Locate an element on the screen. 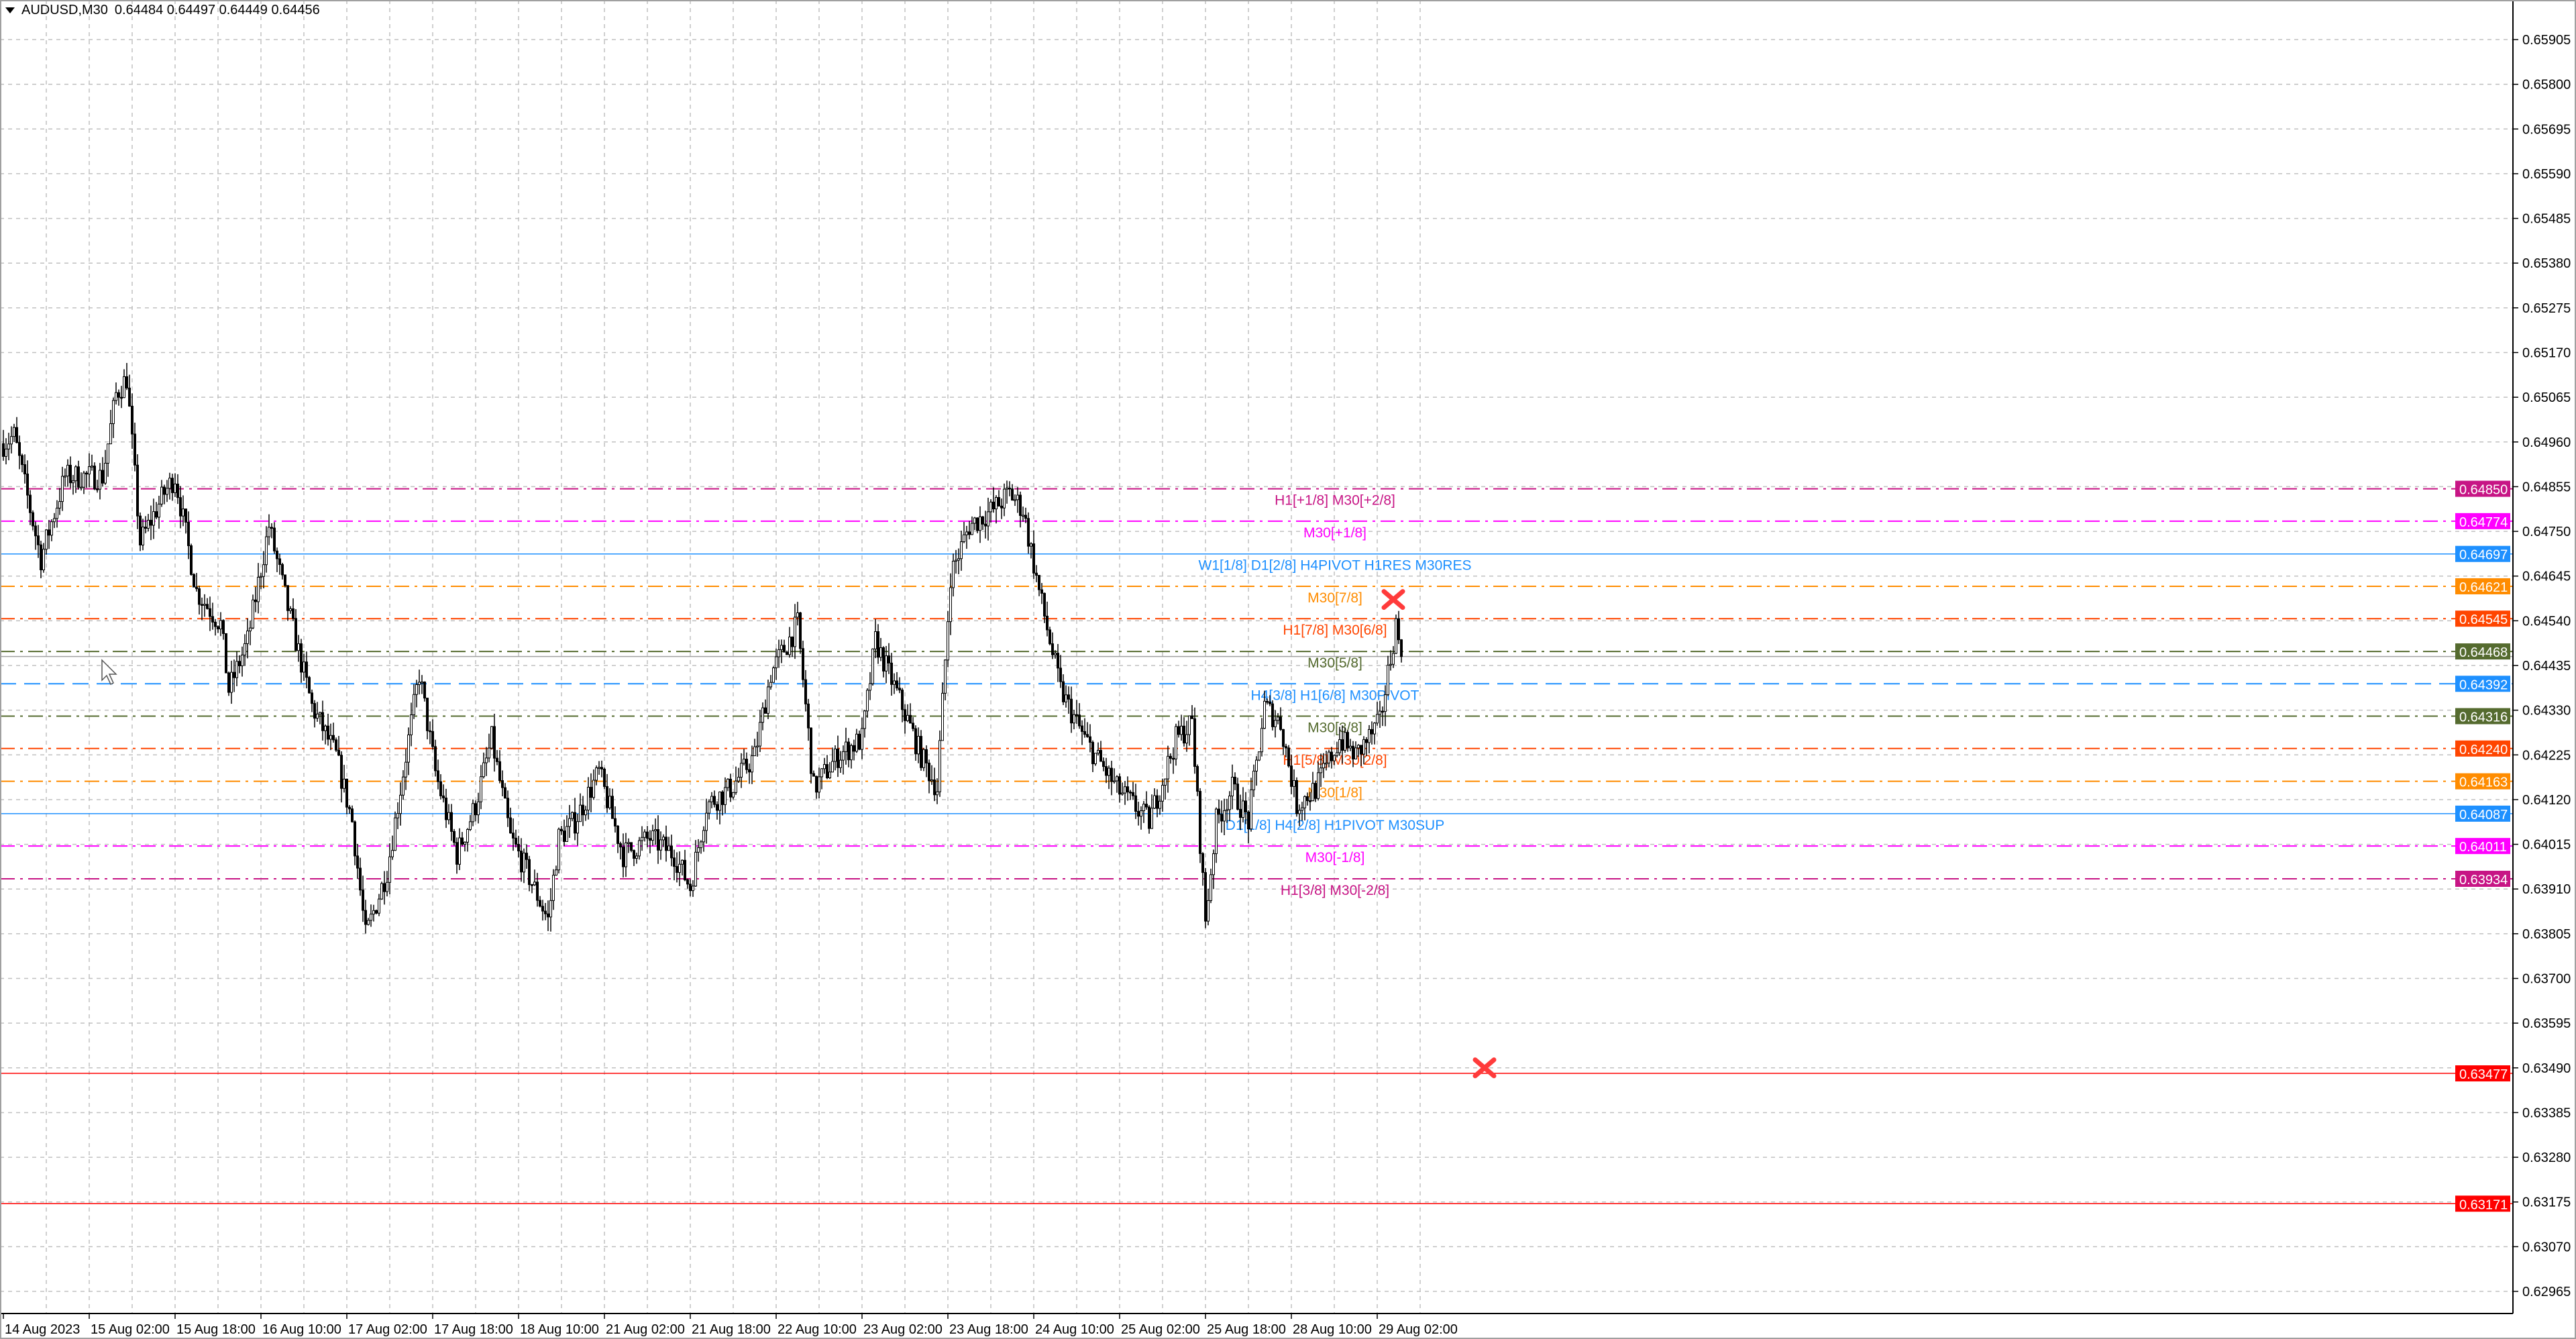  price-tick-label: 0.63805 is located at coordinates (2546, 934).